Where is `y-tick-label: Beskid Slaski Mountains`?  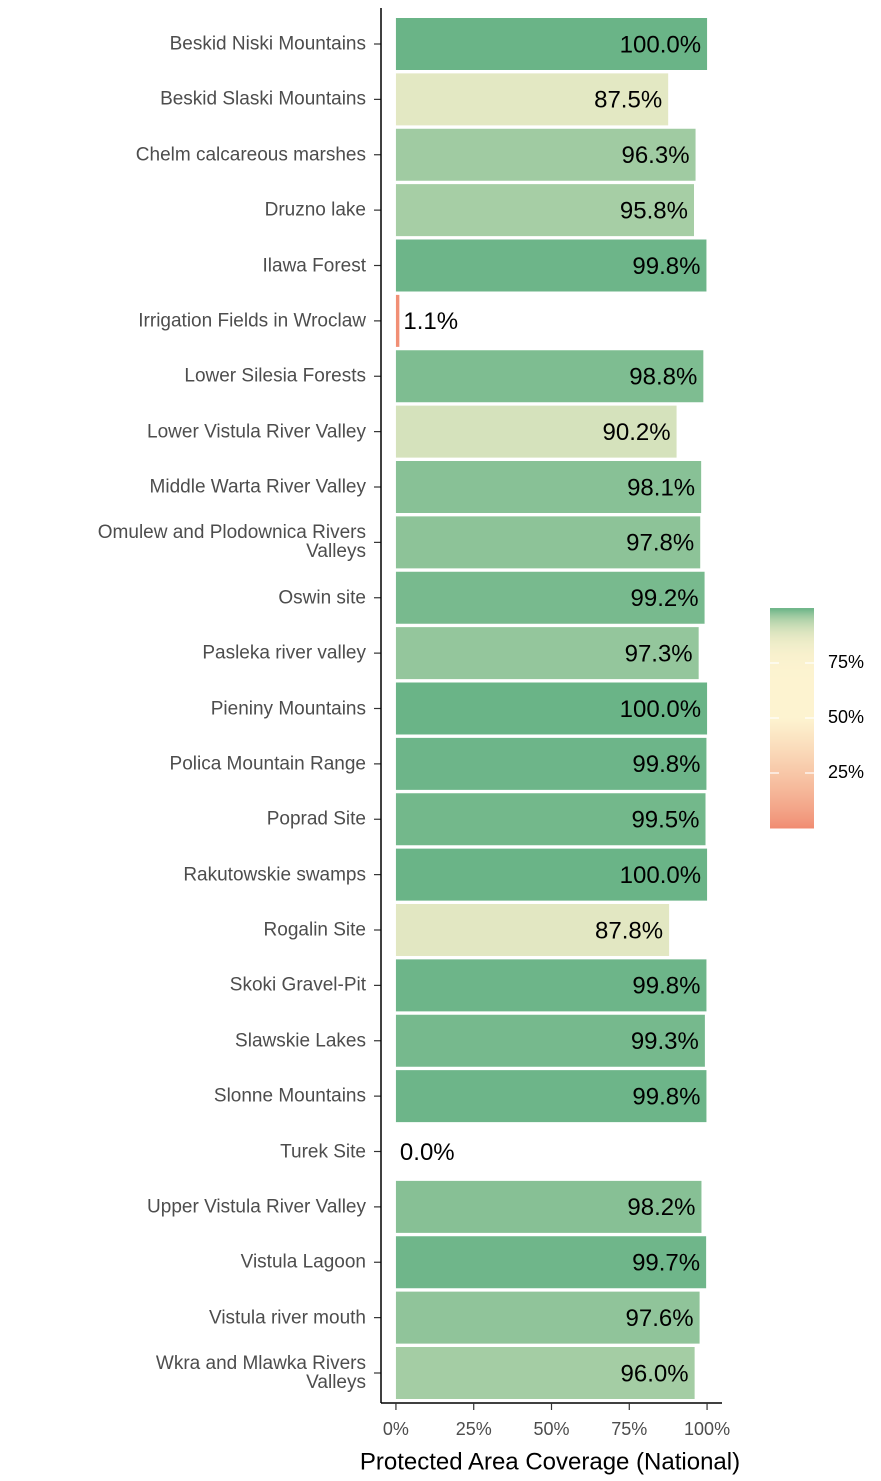 y-tick-label: Beskid Slaski Mountains is located at coordinates (263, 99).